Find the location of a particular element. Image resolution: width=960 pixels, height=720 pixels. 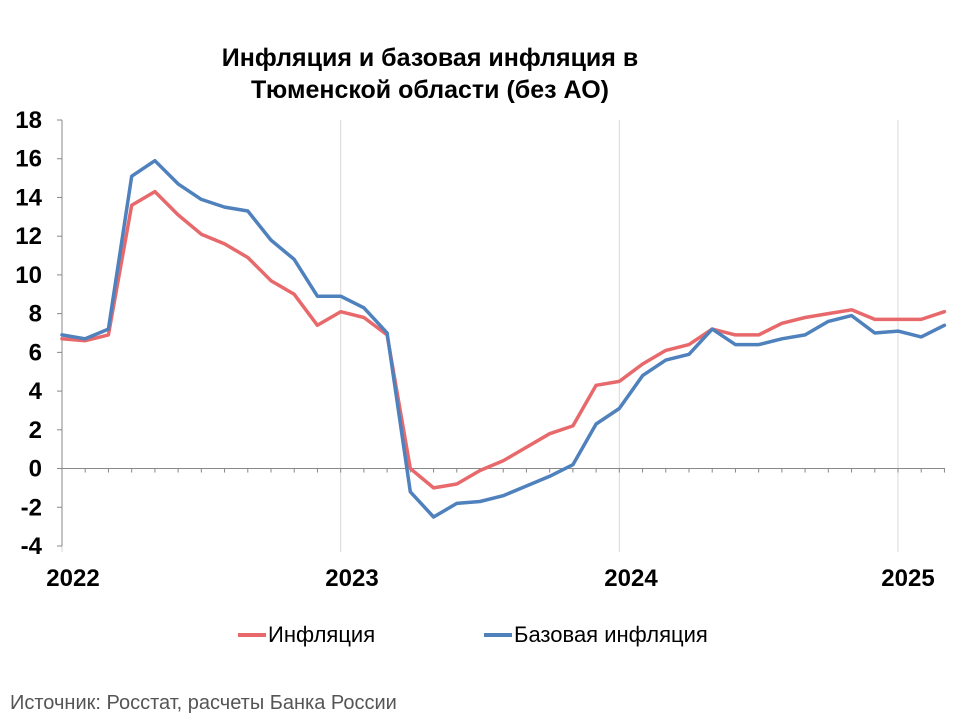

chart-legend: Инфляция Базовая инфляция is located at coordinates (480, 637).